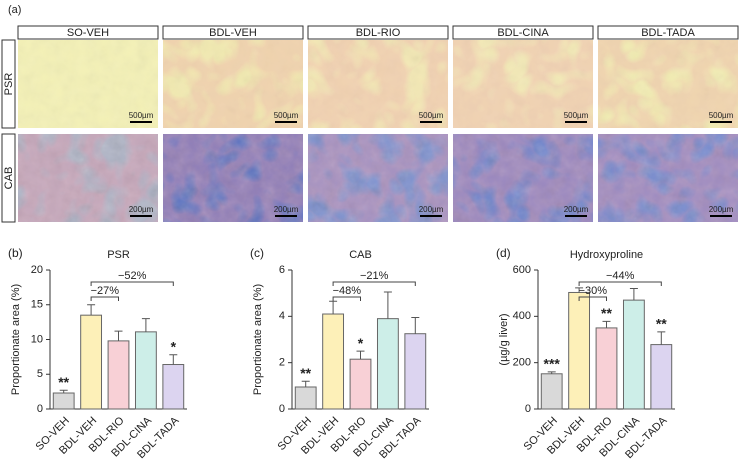 Image resolution: width=740 pixels, height=467 pixels. Describe the element at coordinates (503, 253) in the screenshot. I see `panel-label: (d)` at that location.